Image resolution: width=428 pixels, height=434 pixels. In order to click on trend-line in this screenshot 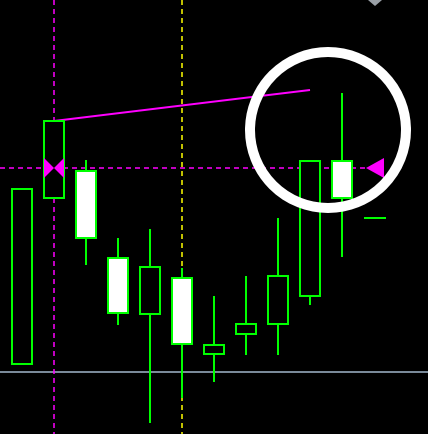, I will do `click(182, 105)`.